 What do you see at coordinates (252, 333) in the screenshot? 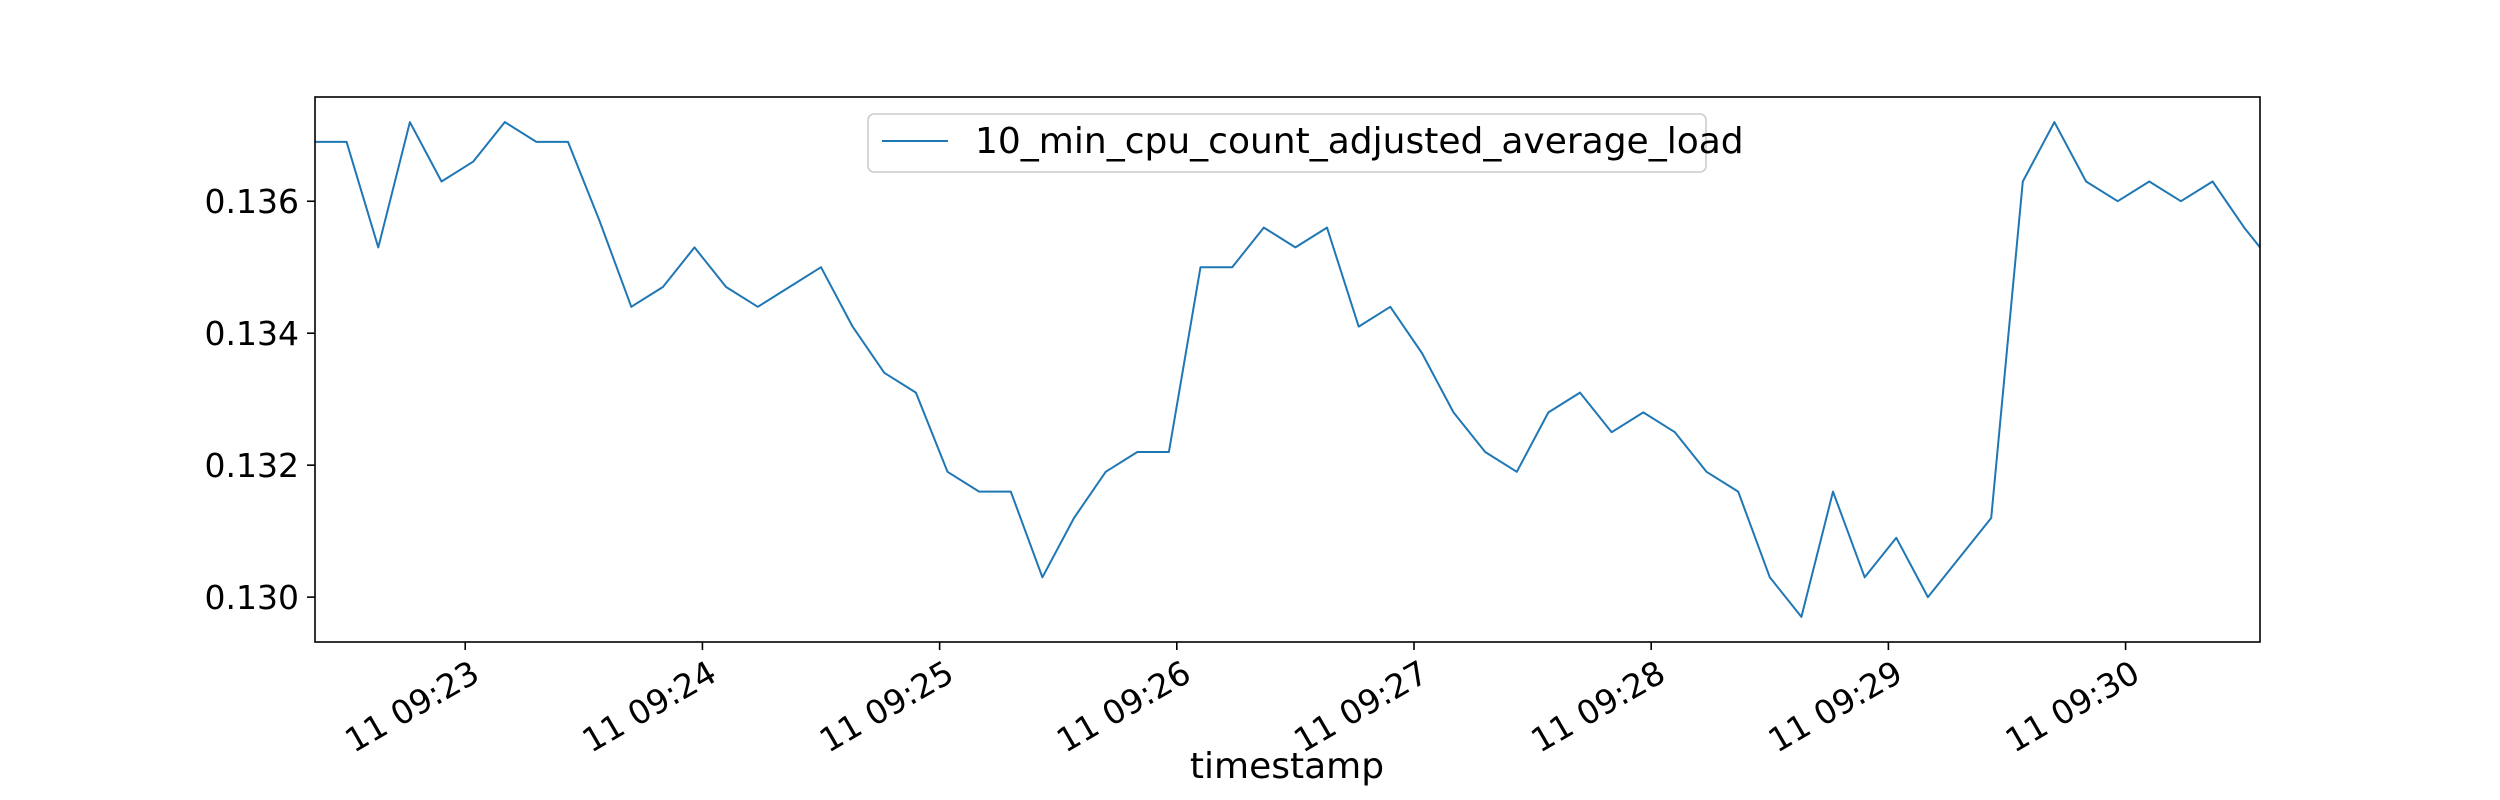
I see `y-tick-label: 0.134` at bounding box center [252, 333].